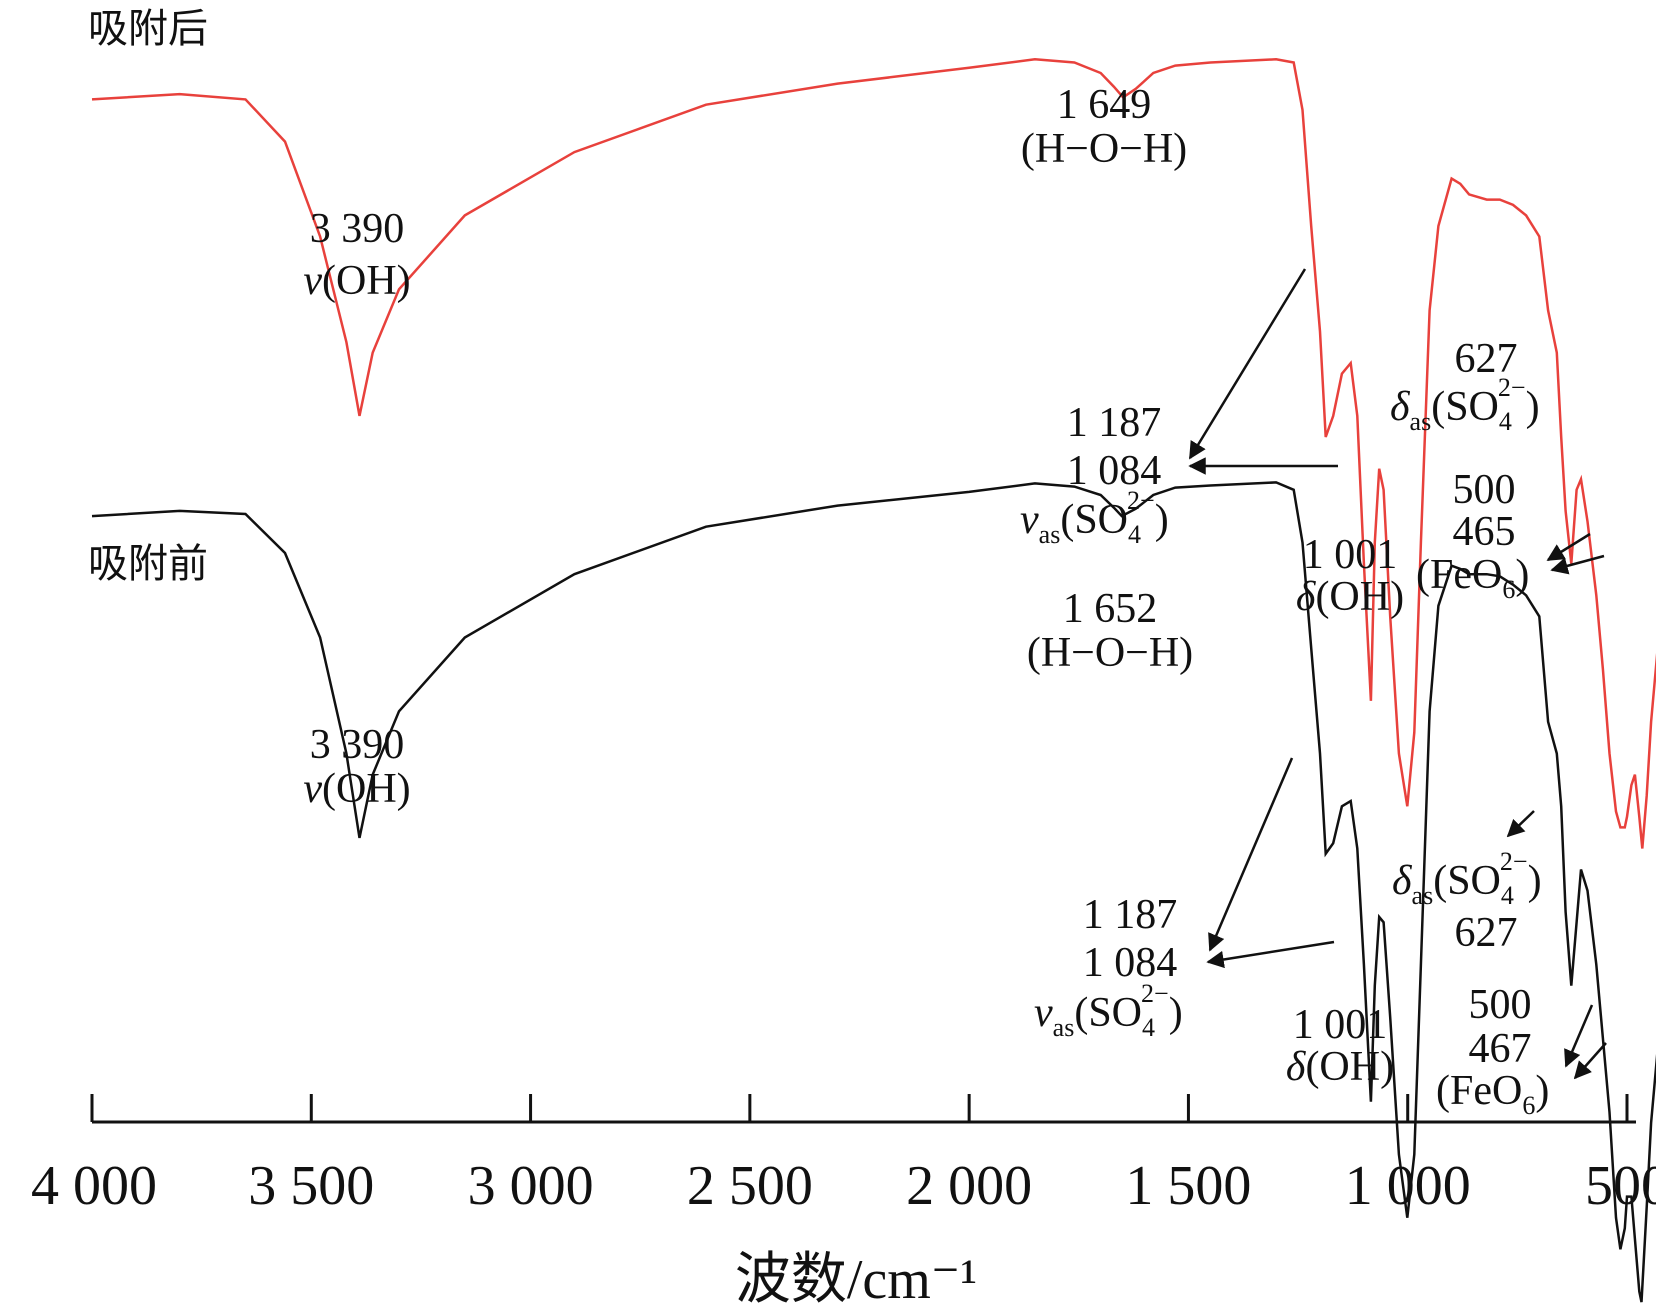  Describe the element at coordinates (1094, 517) in the screenshot. I see `ann-after-so4-label: vas(SO42−)` at that location.